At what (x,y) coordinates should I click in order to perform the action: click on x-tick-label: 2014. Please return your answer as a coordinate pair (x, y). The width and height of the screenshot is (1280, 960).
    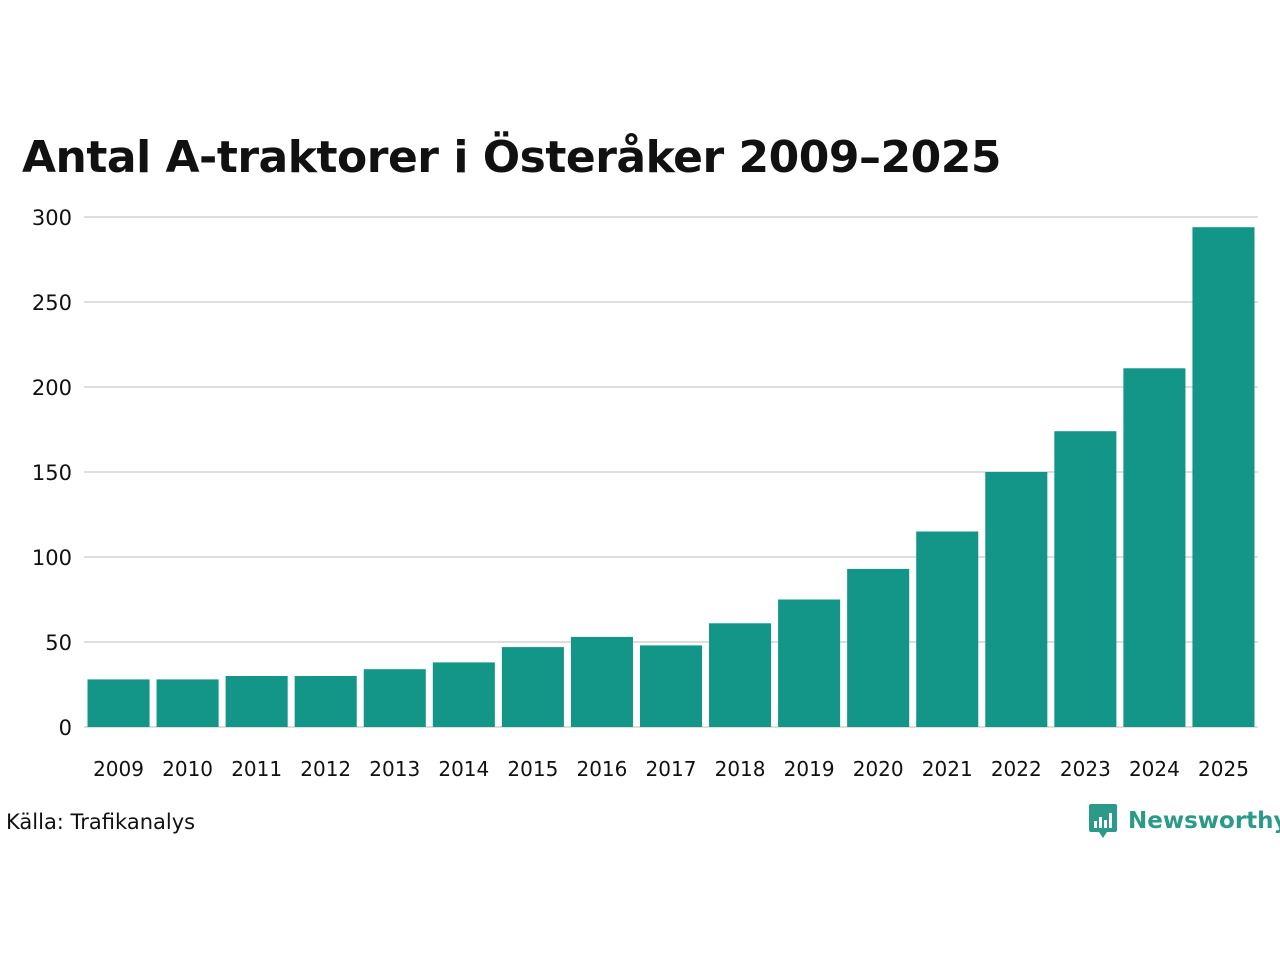
    Looking at the image, I should click on (463, 769).